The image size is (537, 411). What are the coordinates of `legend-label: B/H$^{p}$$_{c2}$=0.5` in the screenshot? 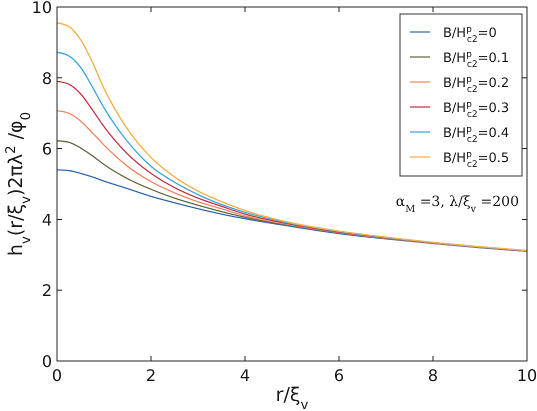 It's located at (476, 160).